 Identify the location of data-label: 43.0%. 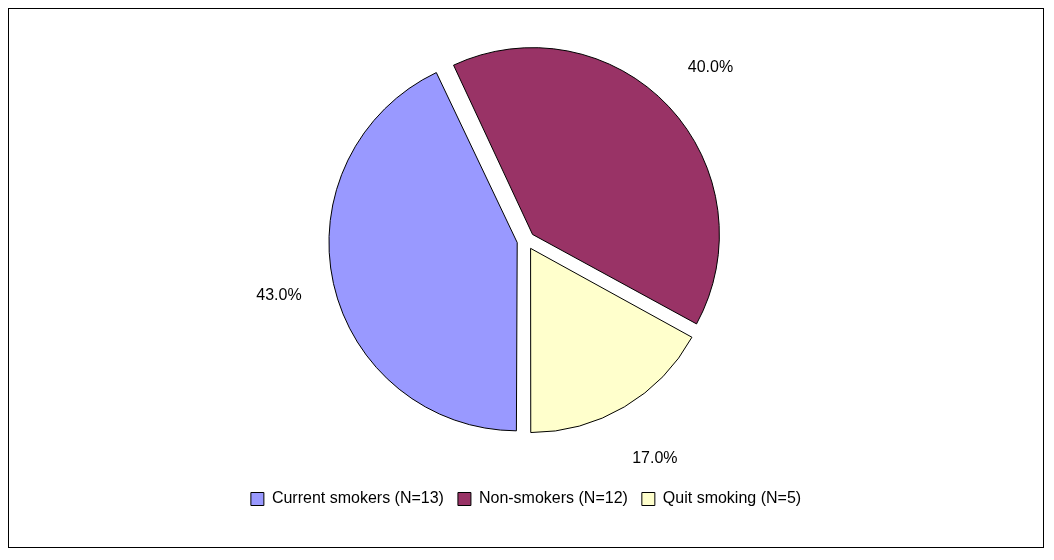
(279, 295).